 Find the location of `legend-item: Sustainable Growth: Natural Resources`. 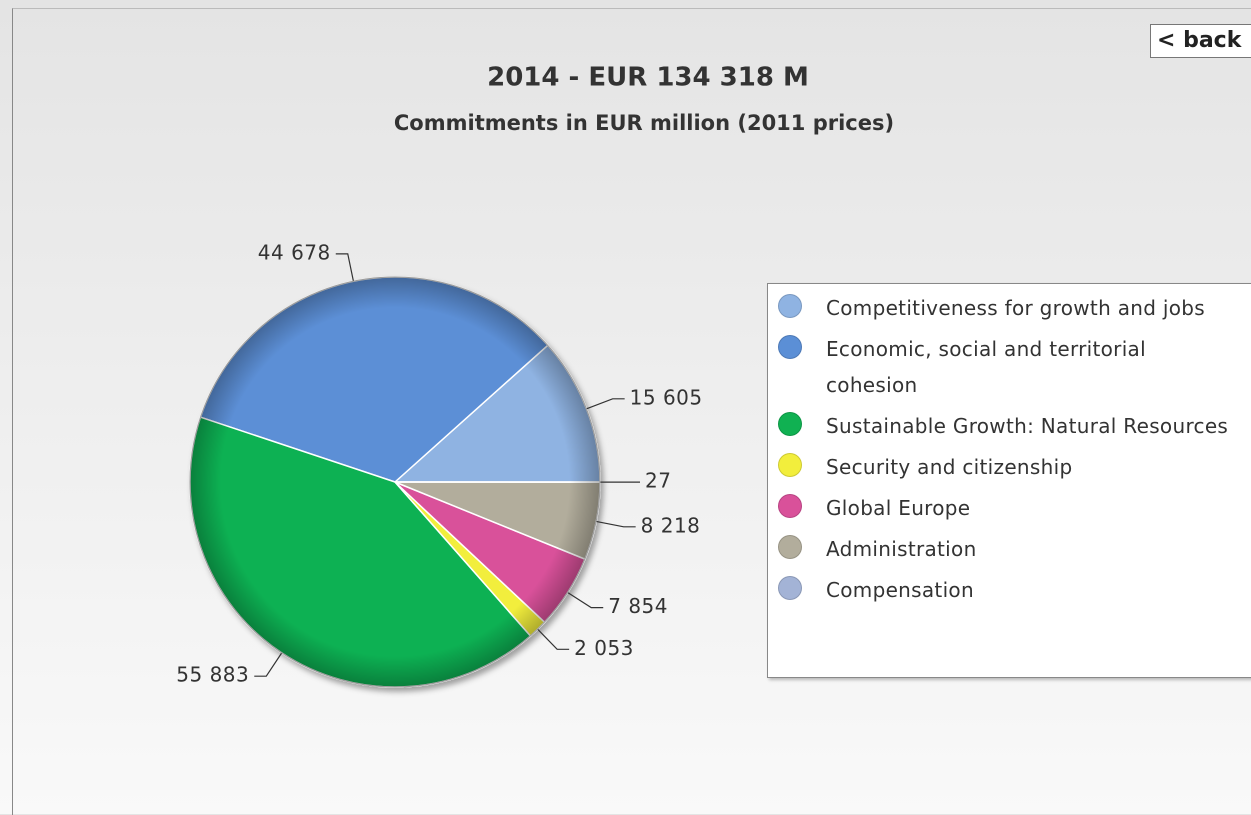

legend-item: Sustainable Growth: Natural Resources is located at coordinates (1009, 426).